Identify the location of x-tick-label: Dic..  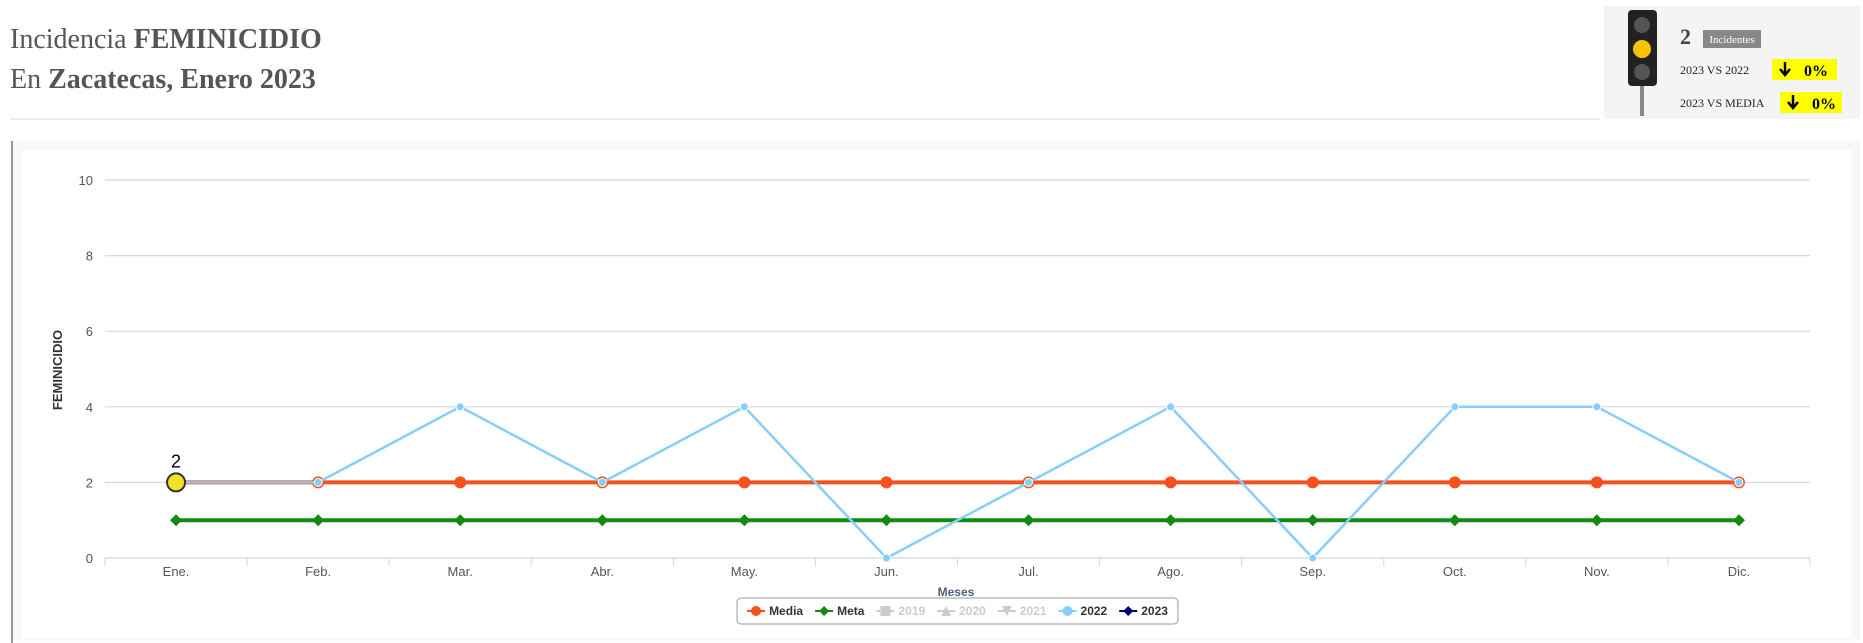
(1739, 571).